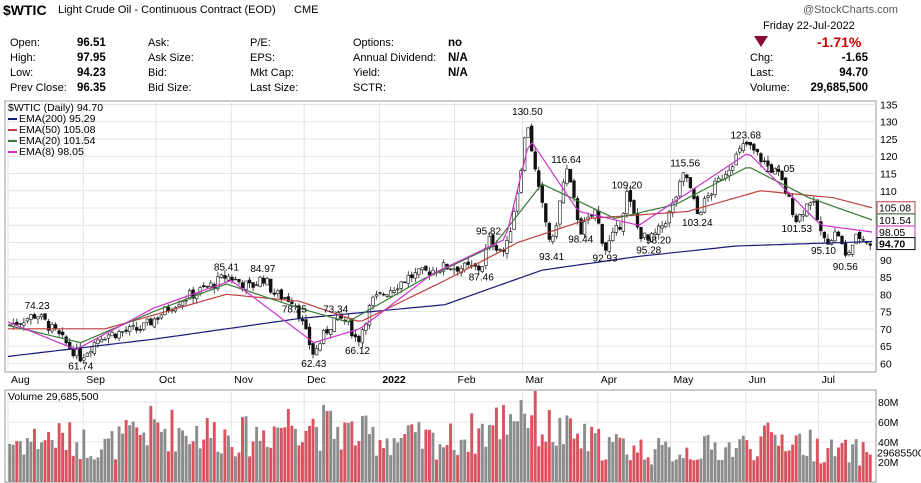 The image size is (921, 483). Describe the element at coordinates (535, 380) in the screenshot. I see `month-label: Mar` at that location.